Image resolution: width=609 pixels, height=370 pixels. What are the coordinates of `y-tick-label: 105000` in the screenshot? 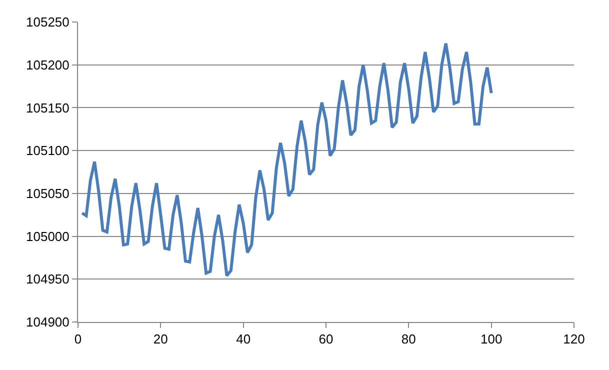 It's located at (48, 236).